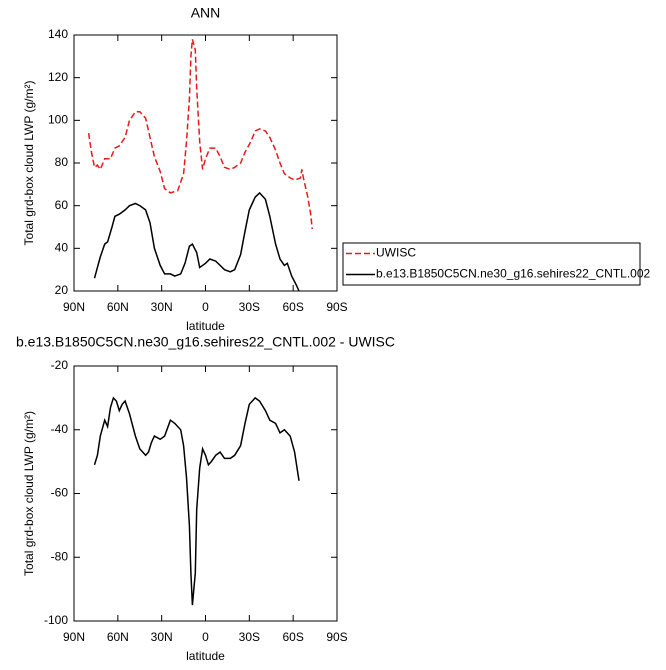 Image resolution: width=666 pixels, height=670 pixels. I want to click on y-tick-label: 100, so click(58, 120).